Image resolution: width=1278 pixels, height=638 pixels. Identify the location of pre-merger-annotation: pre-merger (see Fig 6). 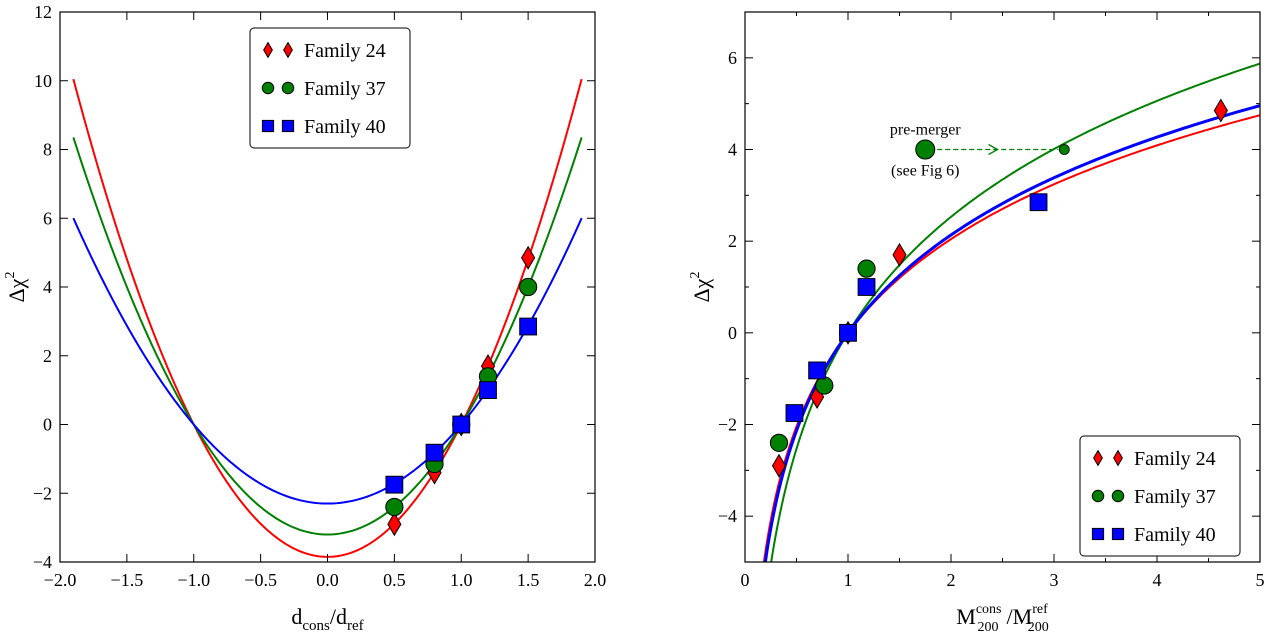
(980, 151).